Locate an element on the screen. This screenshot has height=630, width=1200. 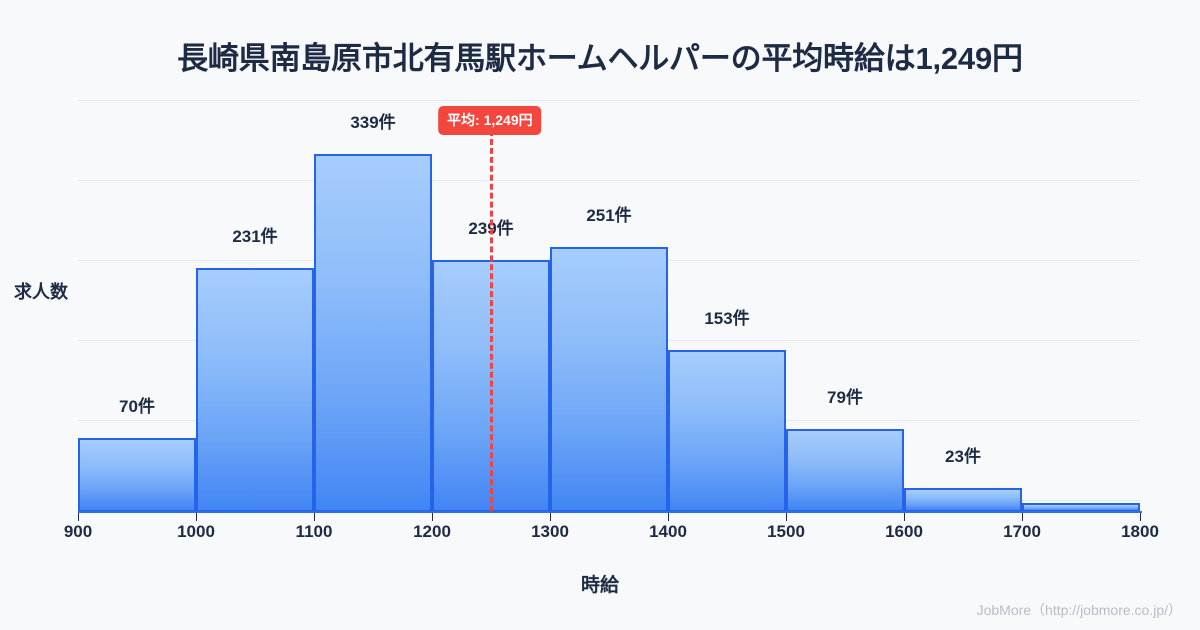
x-tick-label: 1200 is located at coordinates (432, 531).